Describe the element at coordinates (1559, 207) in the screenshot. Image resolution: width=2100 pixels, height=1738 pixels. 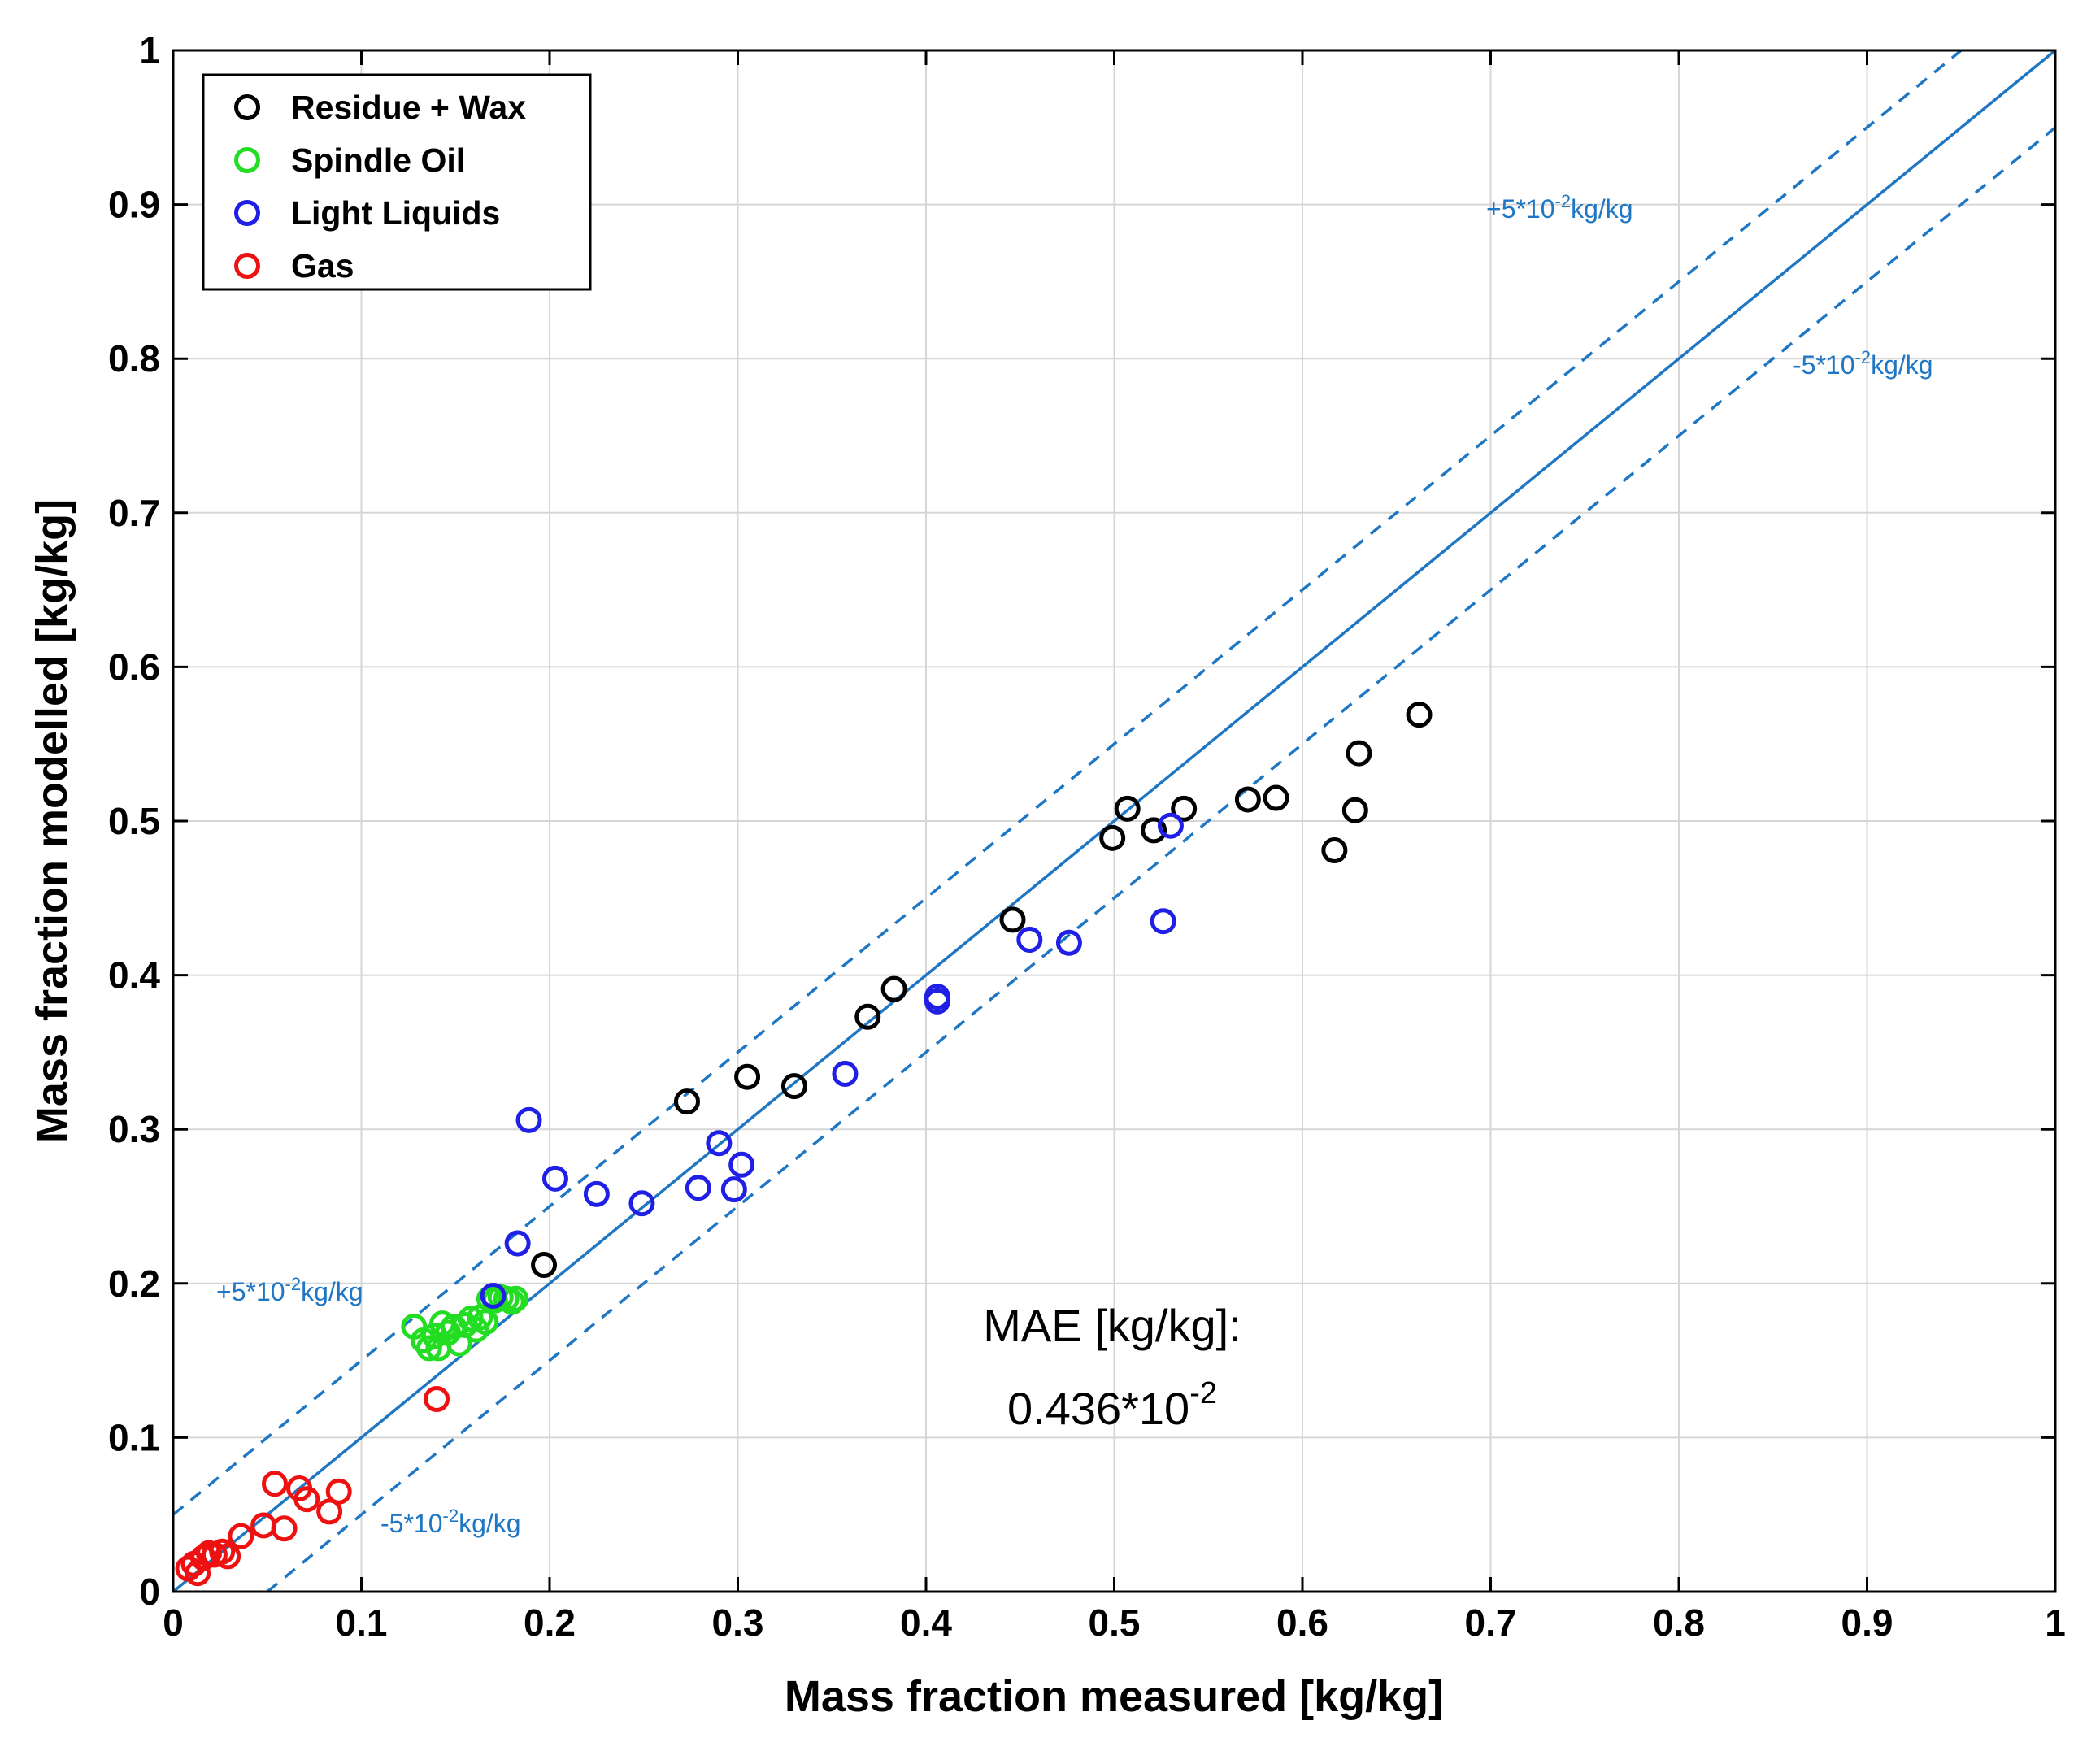
I see `upper-band-label-top: +5*10-2kg/kg` at that location.